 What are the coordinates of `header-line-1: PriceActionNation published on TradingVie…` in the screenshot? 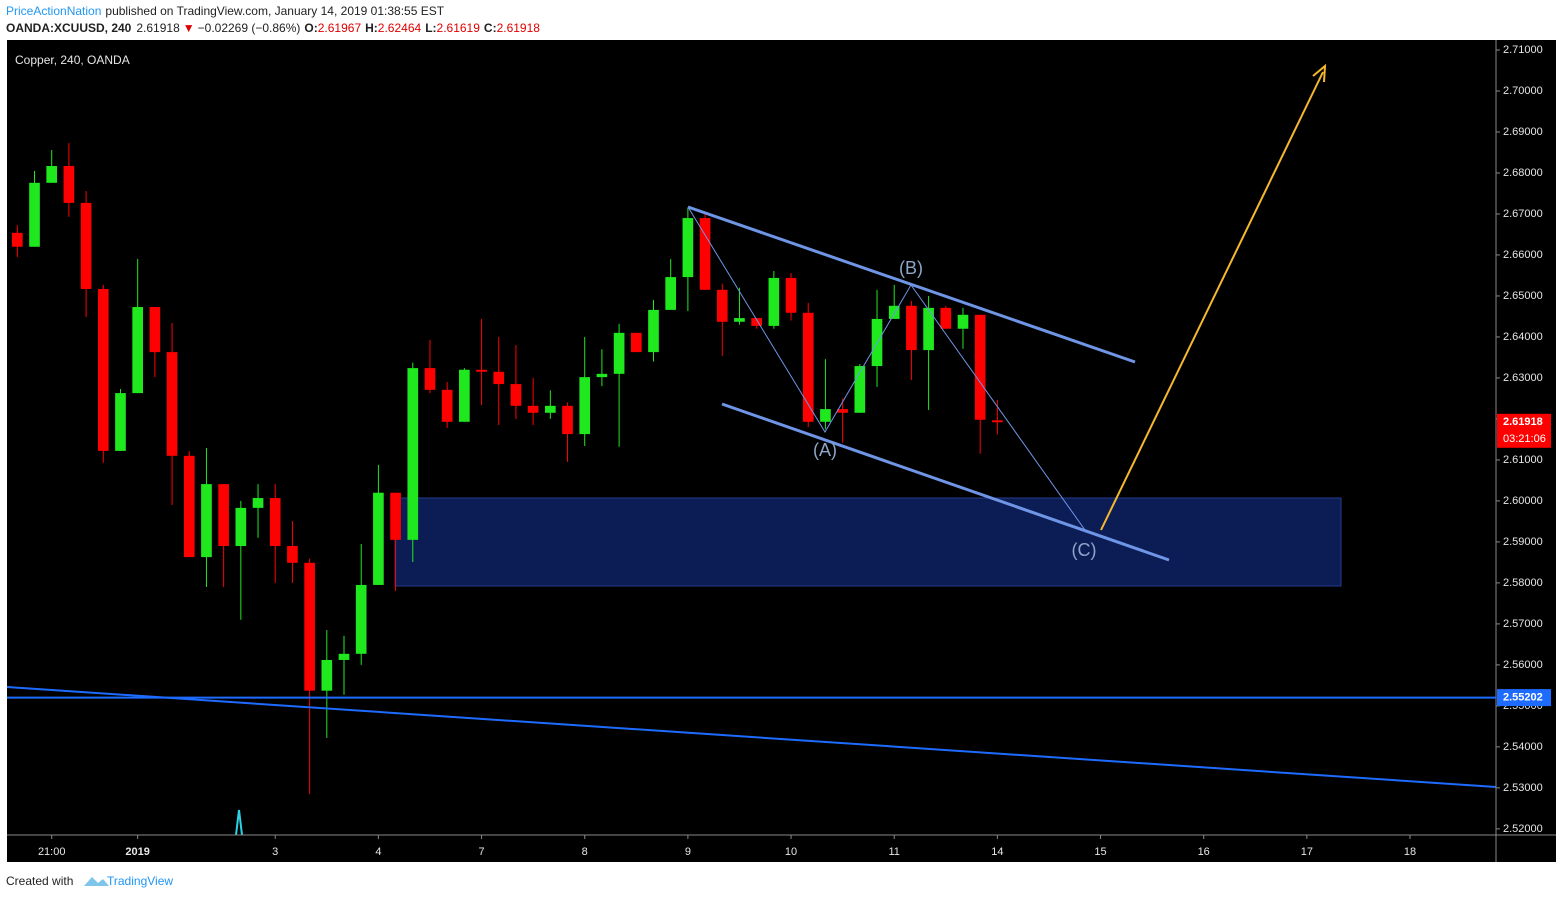 It's located at (225, 11).